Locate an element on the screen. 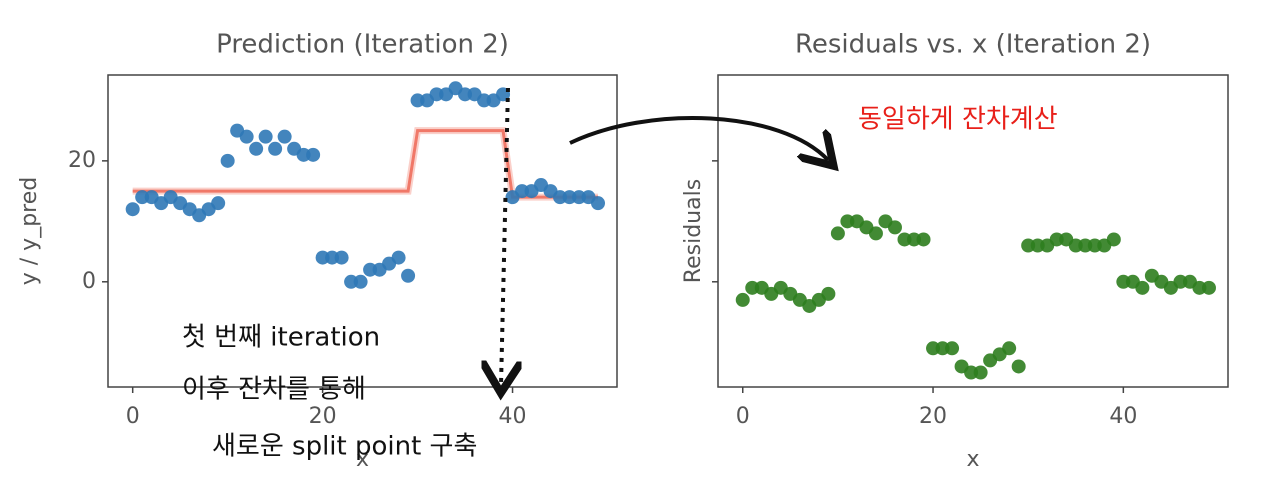 This screenshot has height=496, width=1280. chart-title: Residuals vs. x (Iteration 2) is located at coordinates (973, 45).